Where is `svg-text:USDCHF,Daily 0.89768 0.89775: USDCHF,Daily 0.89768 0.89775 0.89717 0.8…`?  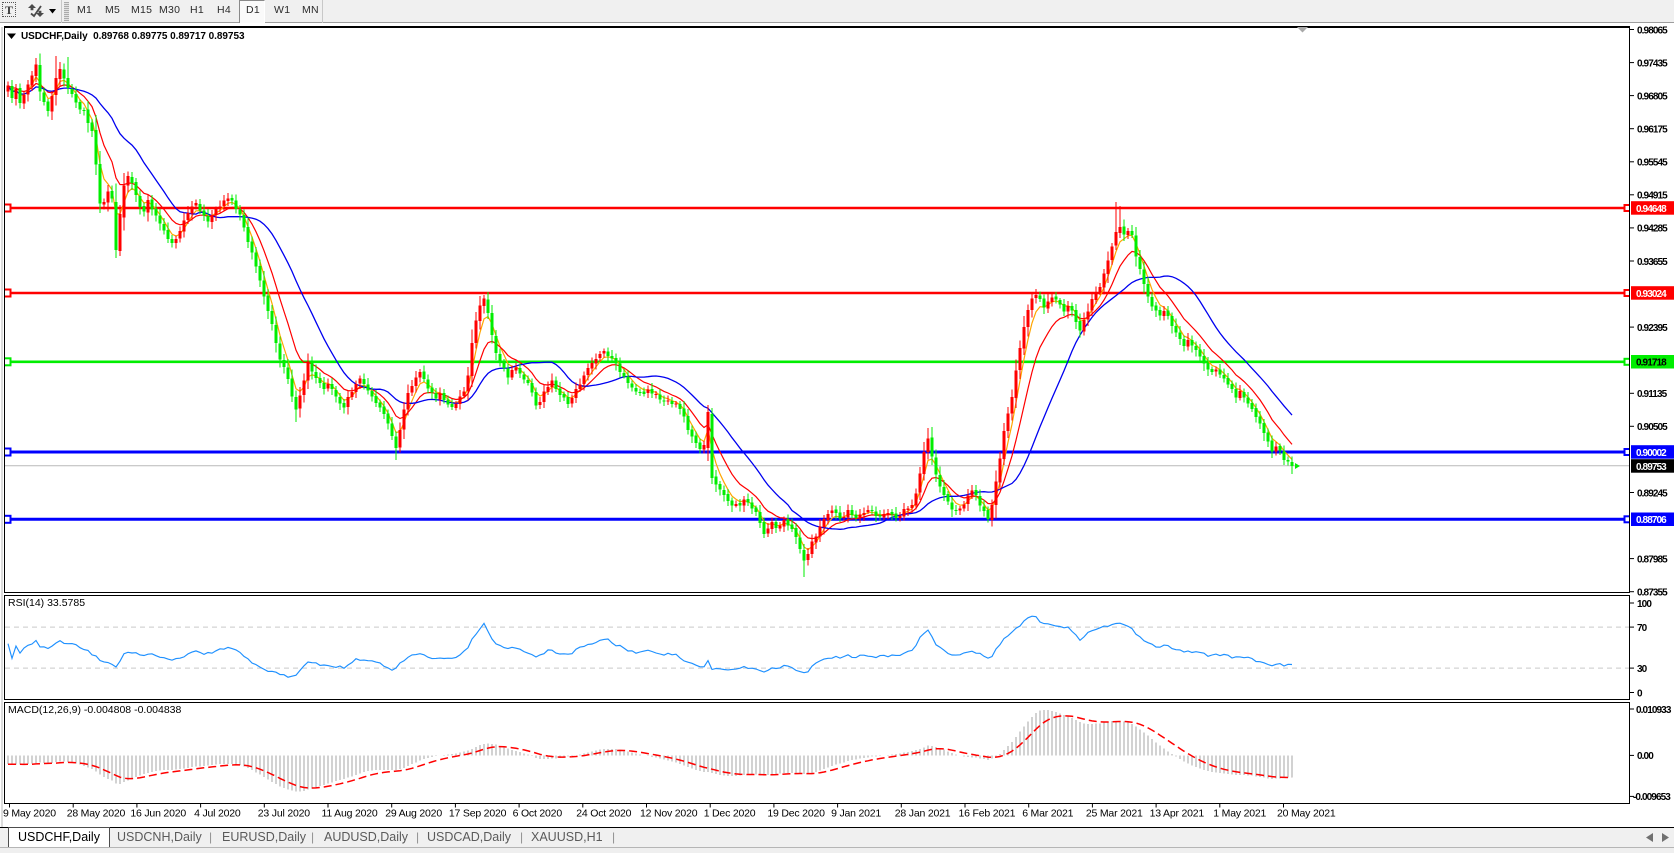
svg-text:USDCHF,Daily 0.89768 0.89775: USDCHF,Daily 0.89768 0.89775 0.89717 0.8… is located at coordinates (133, 36).